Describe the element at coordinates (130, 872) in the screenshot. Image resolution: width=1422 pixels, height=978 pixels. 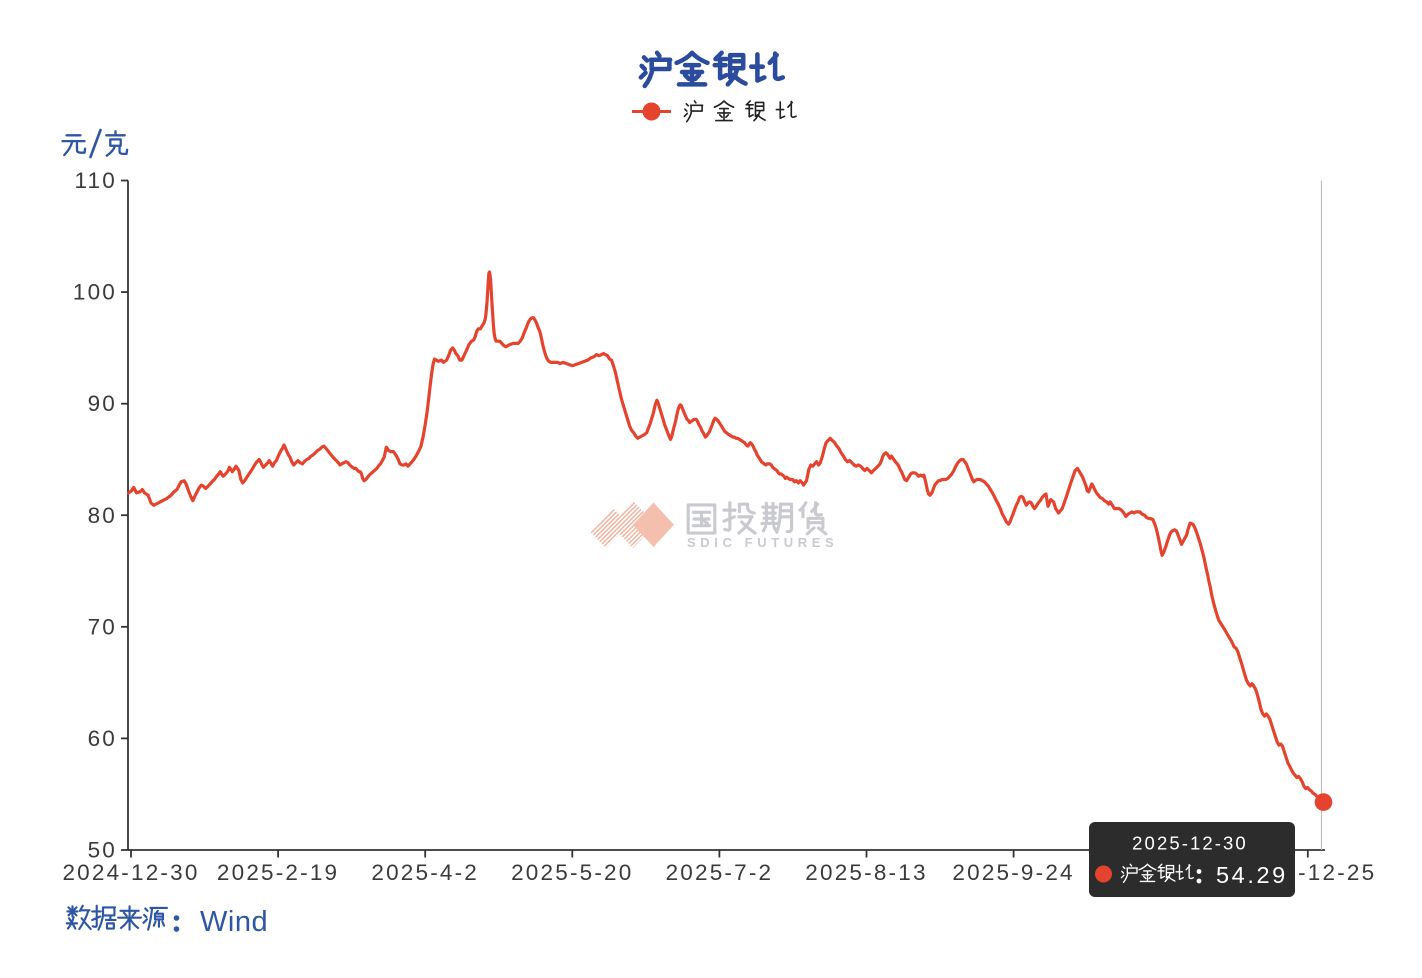
I see `svg-text: 2024-12-30` at that location.